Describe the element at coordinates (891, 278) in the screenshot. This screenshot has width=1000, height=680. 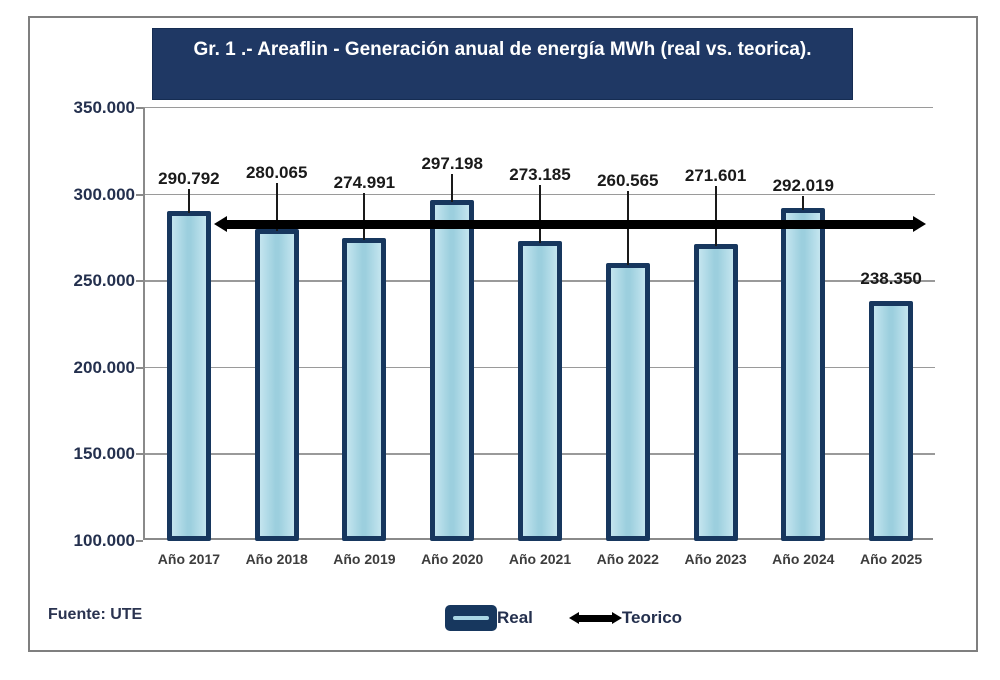
I see `bar-value-label: 238.350` at that location.